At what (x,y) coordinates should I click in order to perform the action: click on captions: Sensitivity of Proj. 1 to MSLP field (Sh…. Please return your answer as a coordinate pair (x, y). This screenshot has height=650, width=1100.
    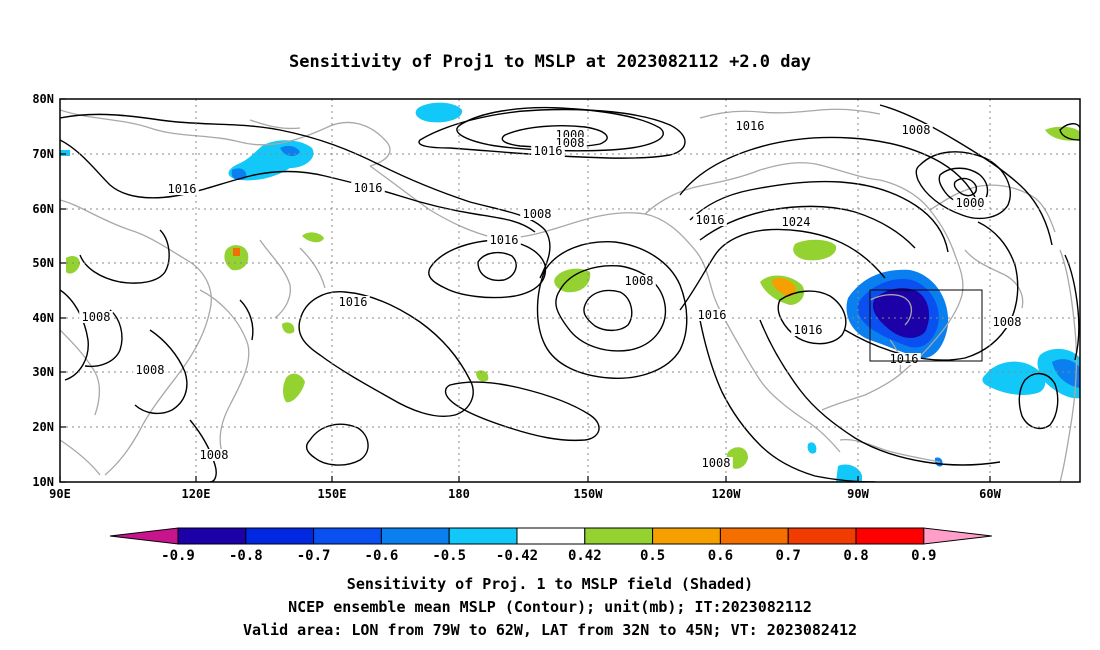
    Looking at the image, I should click on (550, 607).